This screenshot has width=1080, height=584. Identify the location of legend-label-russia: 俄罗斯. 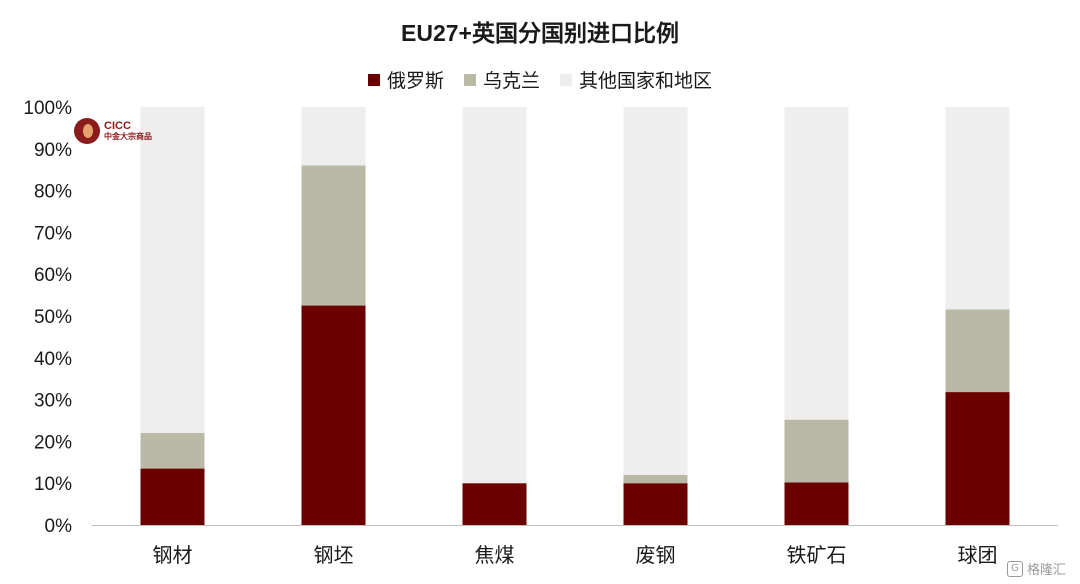
(415, 81).